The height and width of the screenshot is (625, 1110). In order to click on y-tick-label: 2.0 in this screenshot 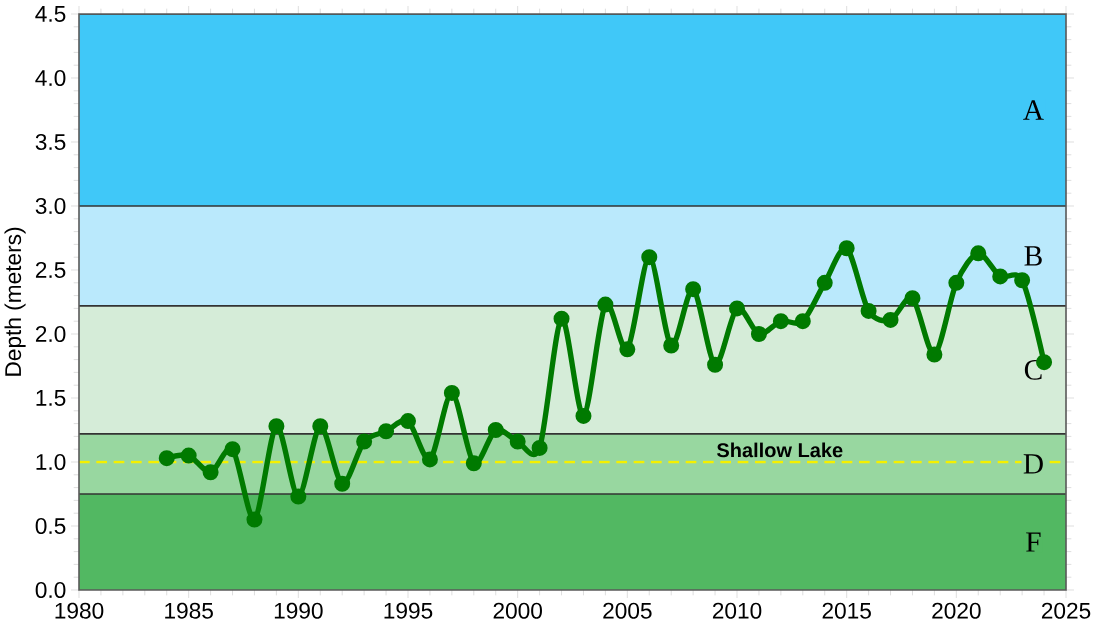, I will do `click(50, 334)`.